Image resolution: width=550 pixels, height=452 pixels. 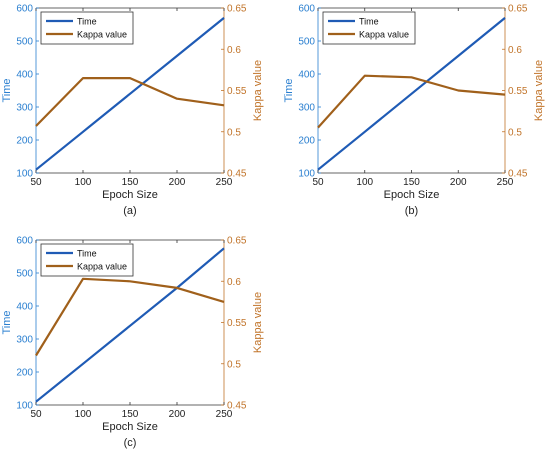 I want to click on panel-label: (b), so click(x=411, y=211).